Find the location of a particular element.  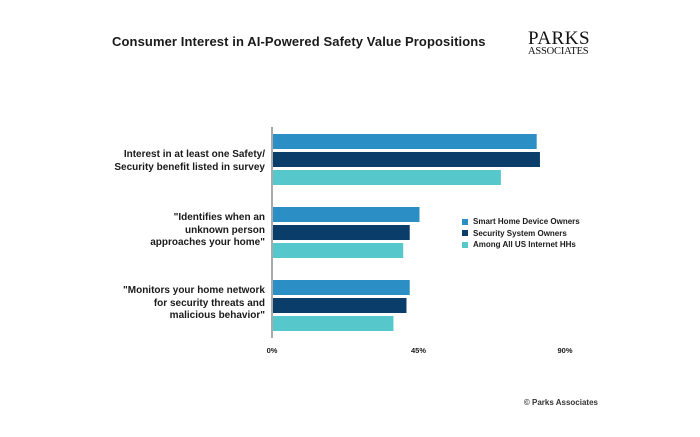

legend-item: Among All US Internet HHs is located at coordinates (521, 245).